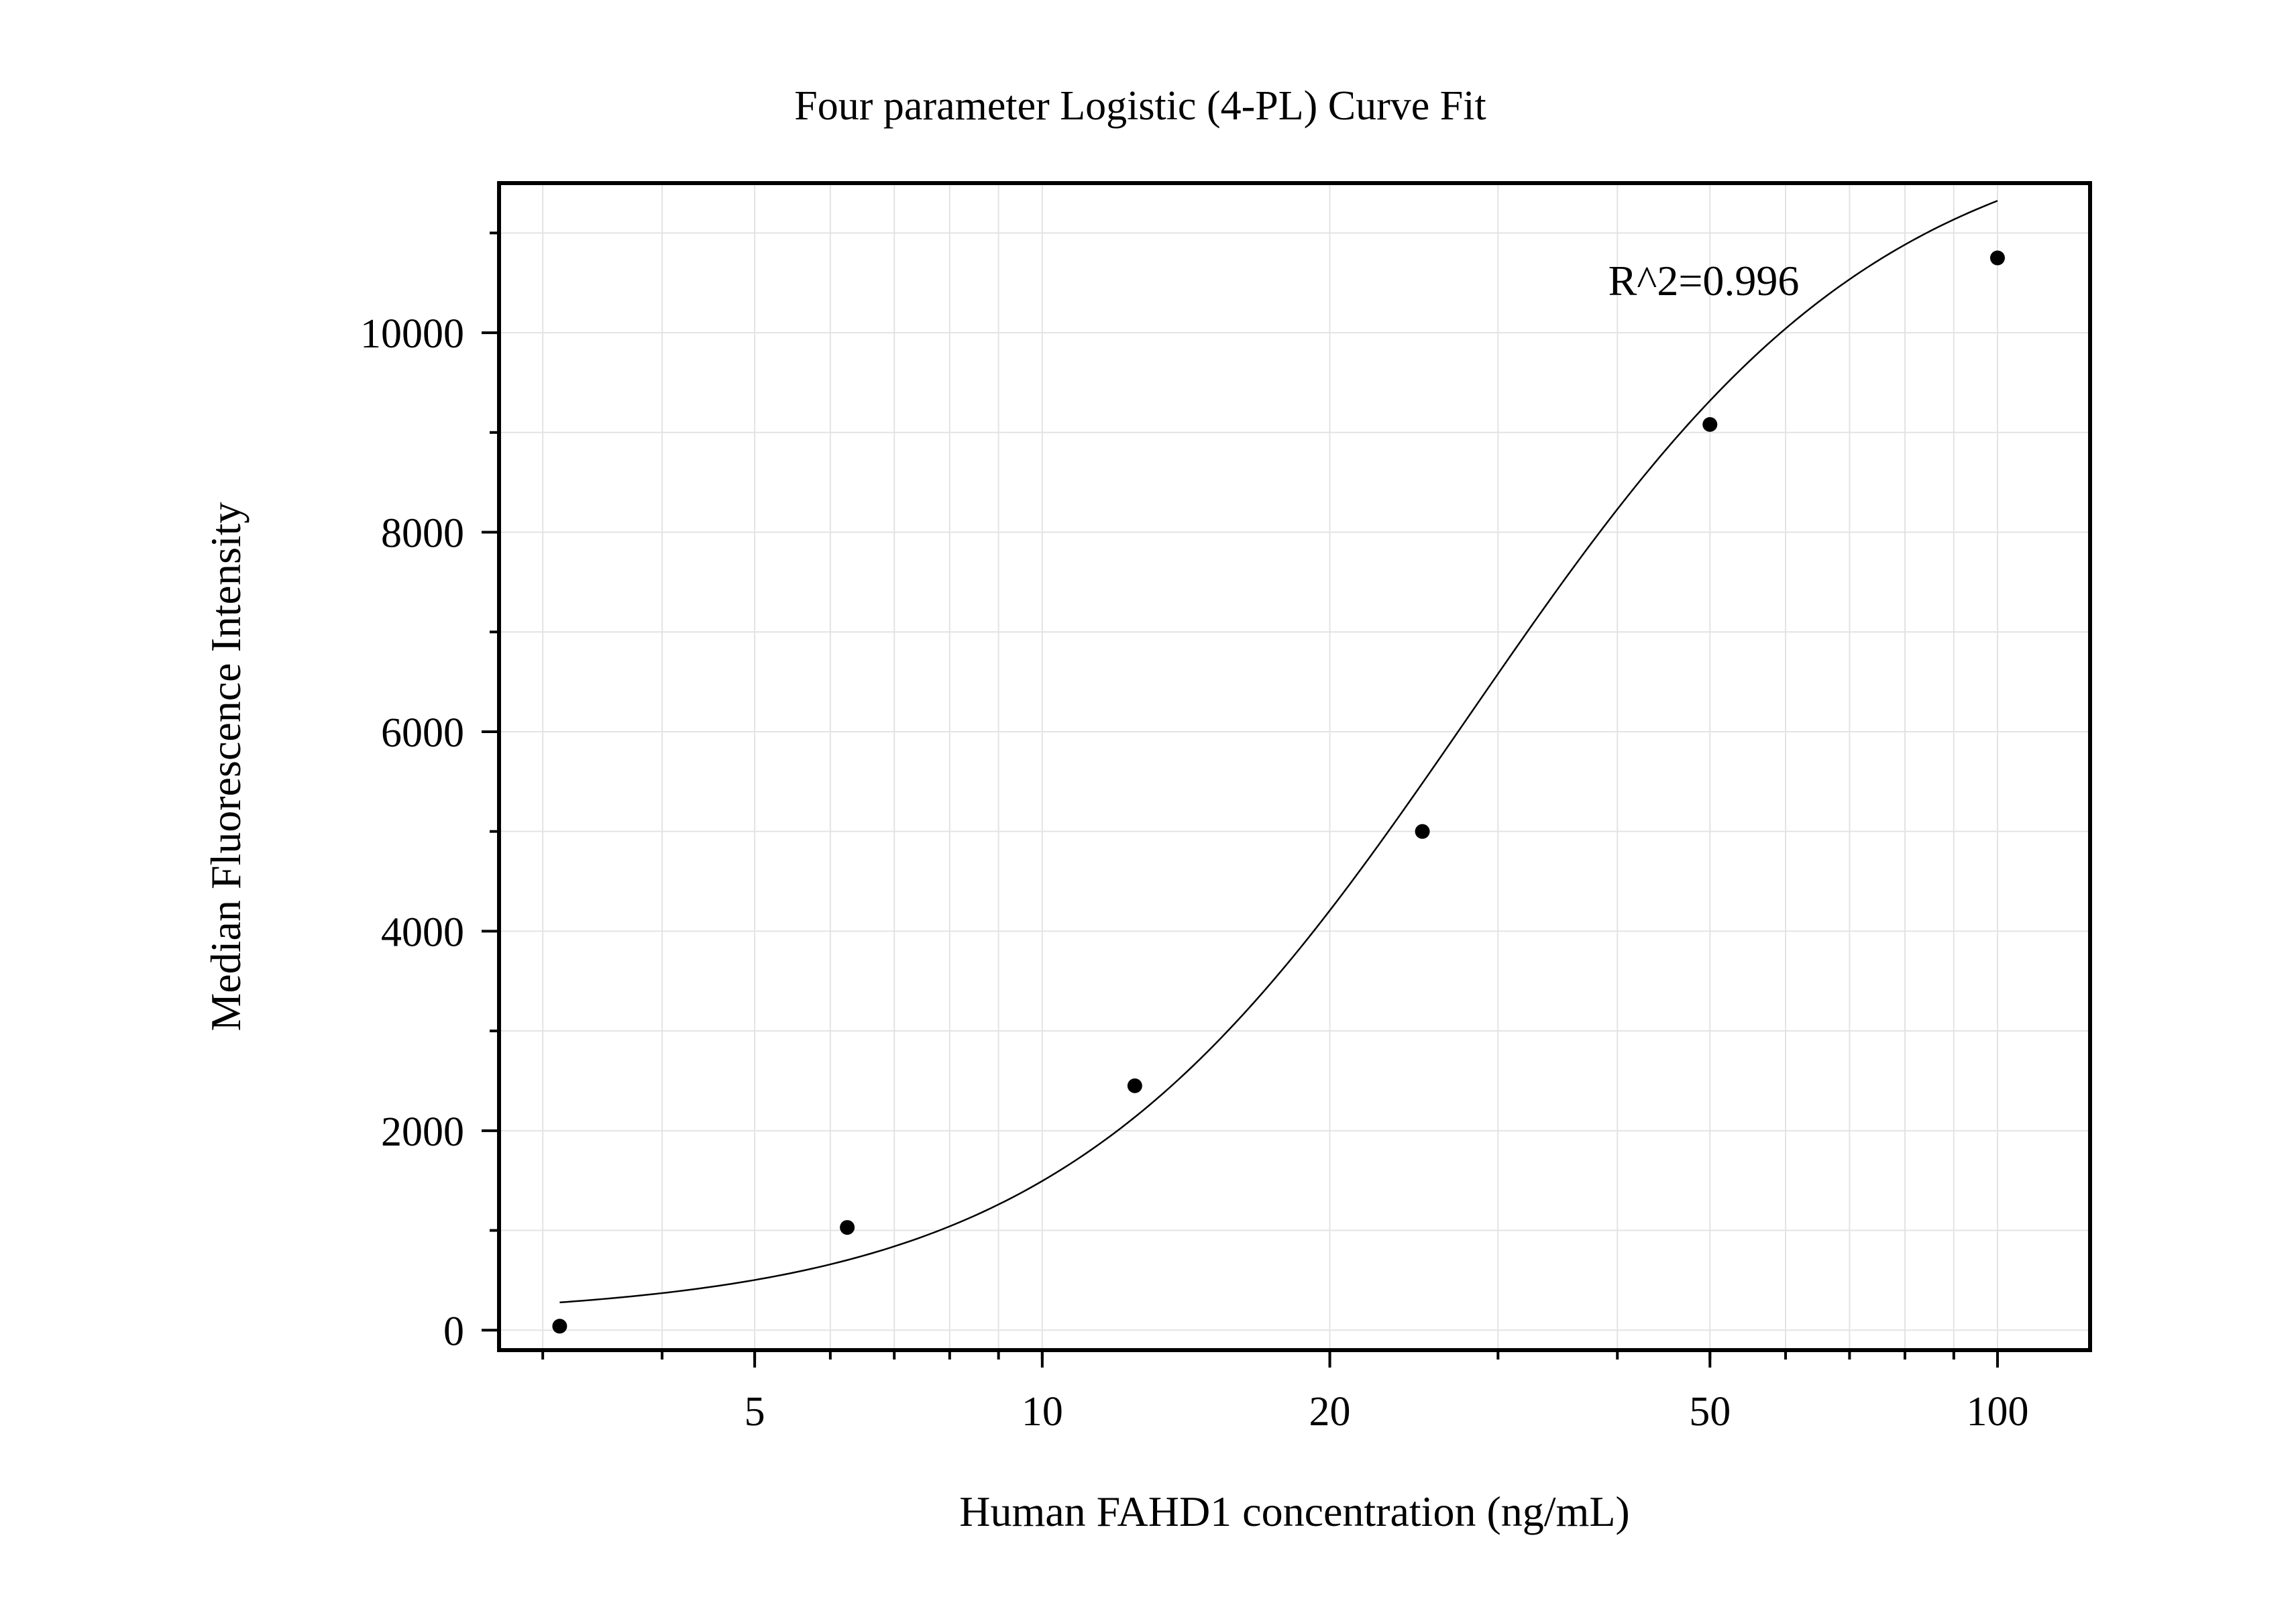 The image size is (2296, 1607). I want to click on x-axis-label: Human FAHD1 concentration (ng/mL), so click(1294, 1511).